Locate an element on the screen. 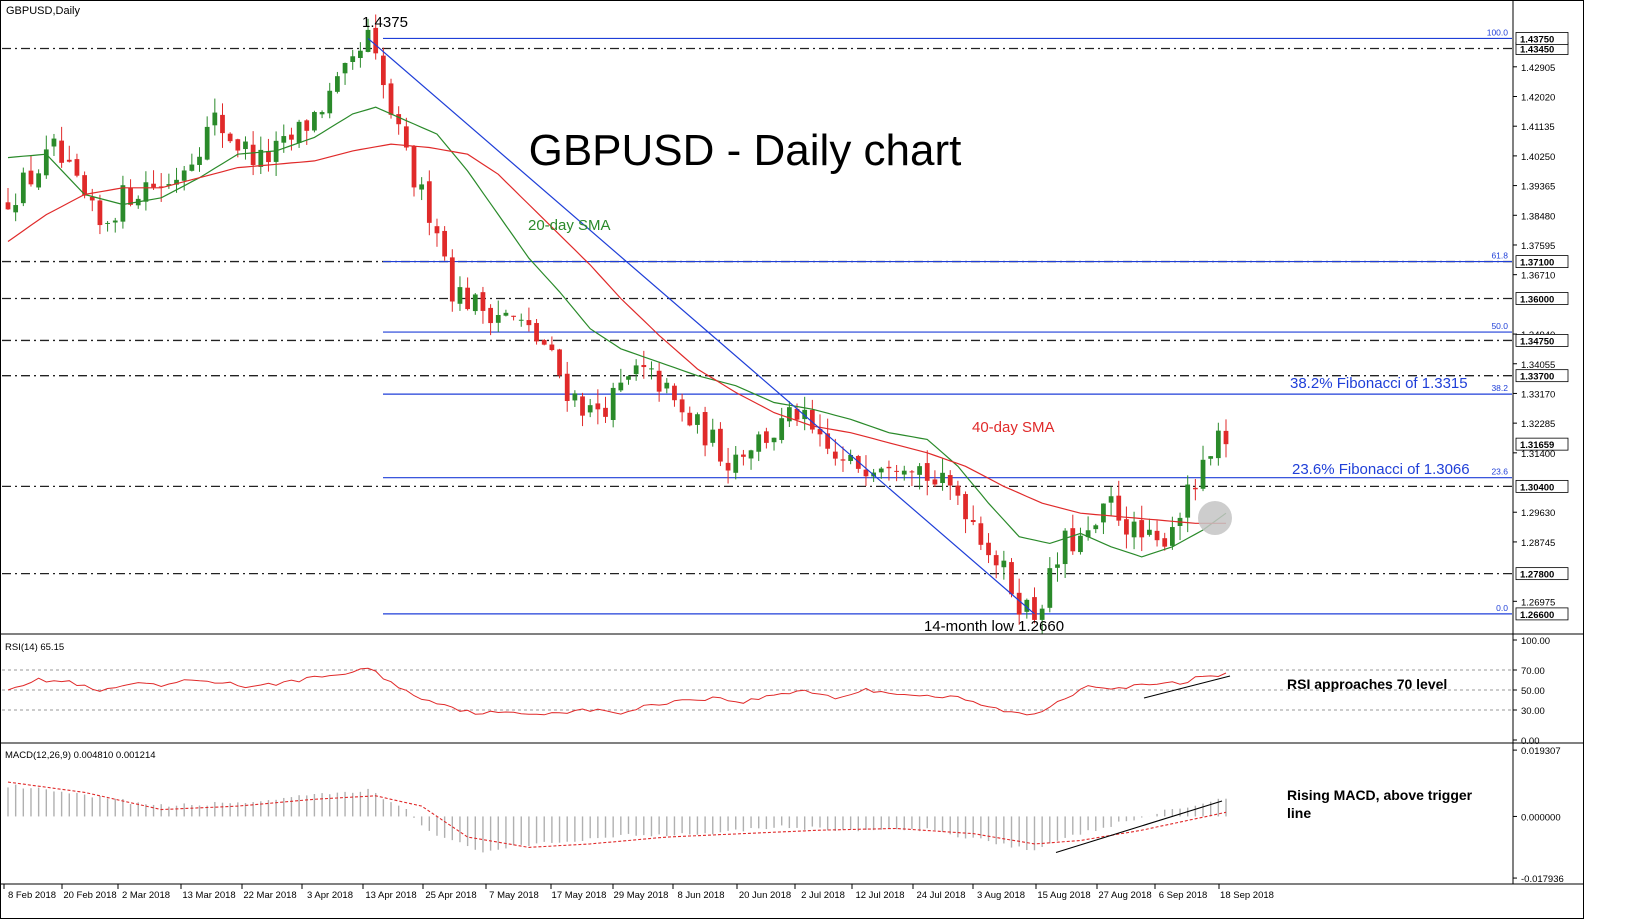 The width and height of the screenshot is (1644, 919). fib236-annotation: 23.6% Fibonacci of 1.3066 is located at coordinates (1381, 469).